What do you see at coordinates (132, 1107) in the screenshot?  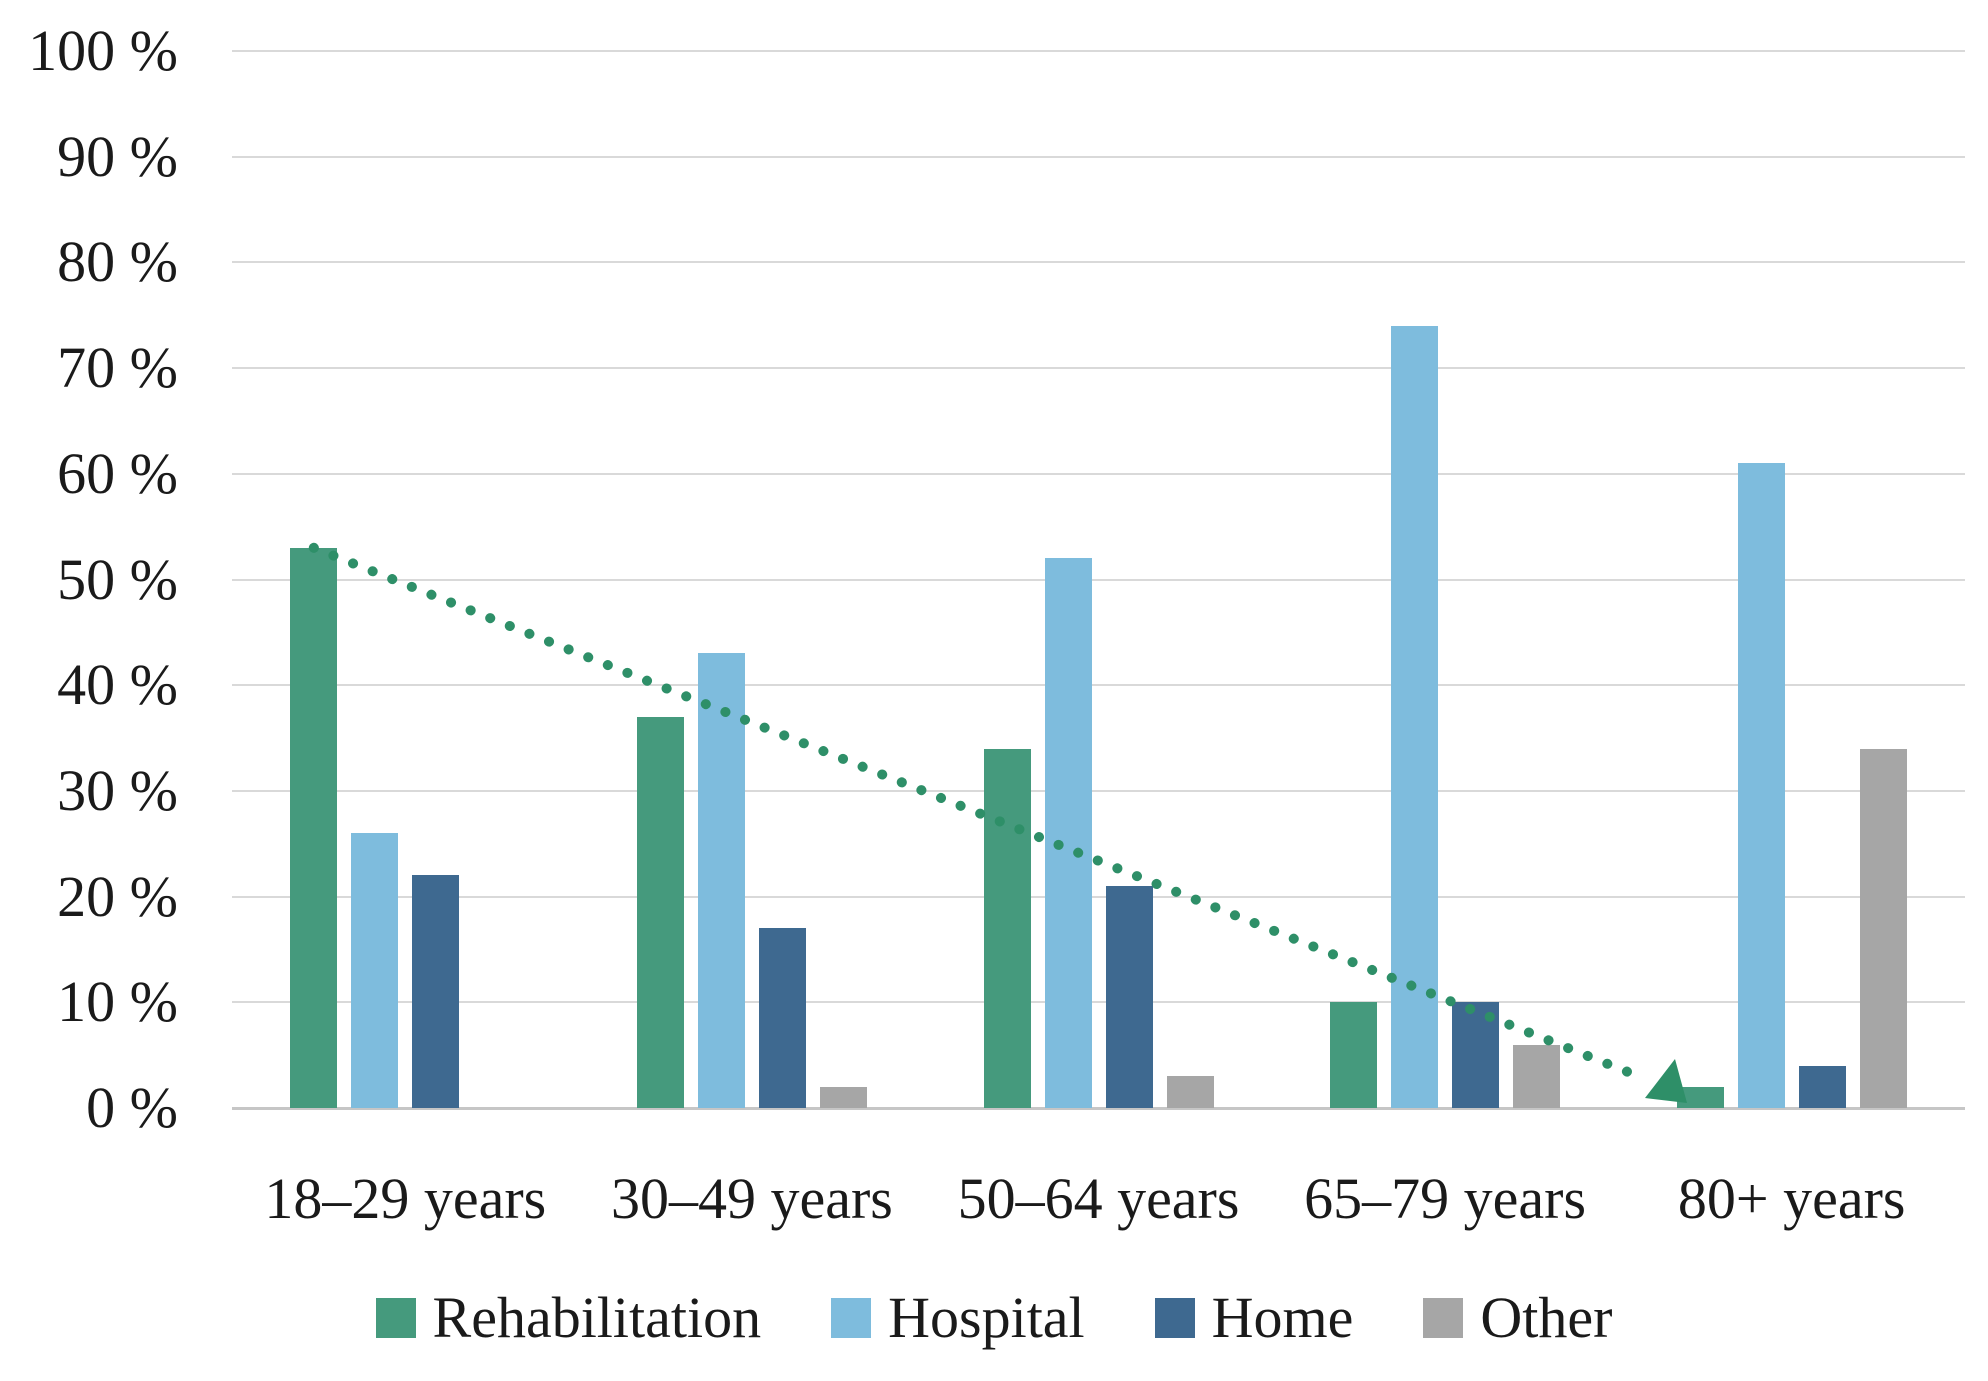 I see `y-tick-label: 0 %` at bounding box center [132, 1107].